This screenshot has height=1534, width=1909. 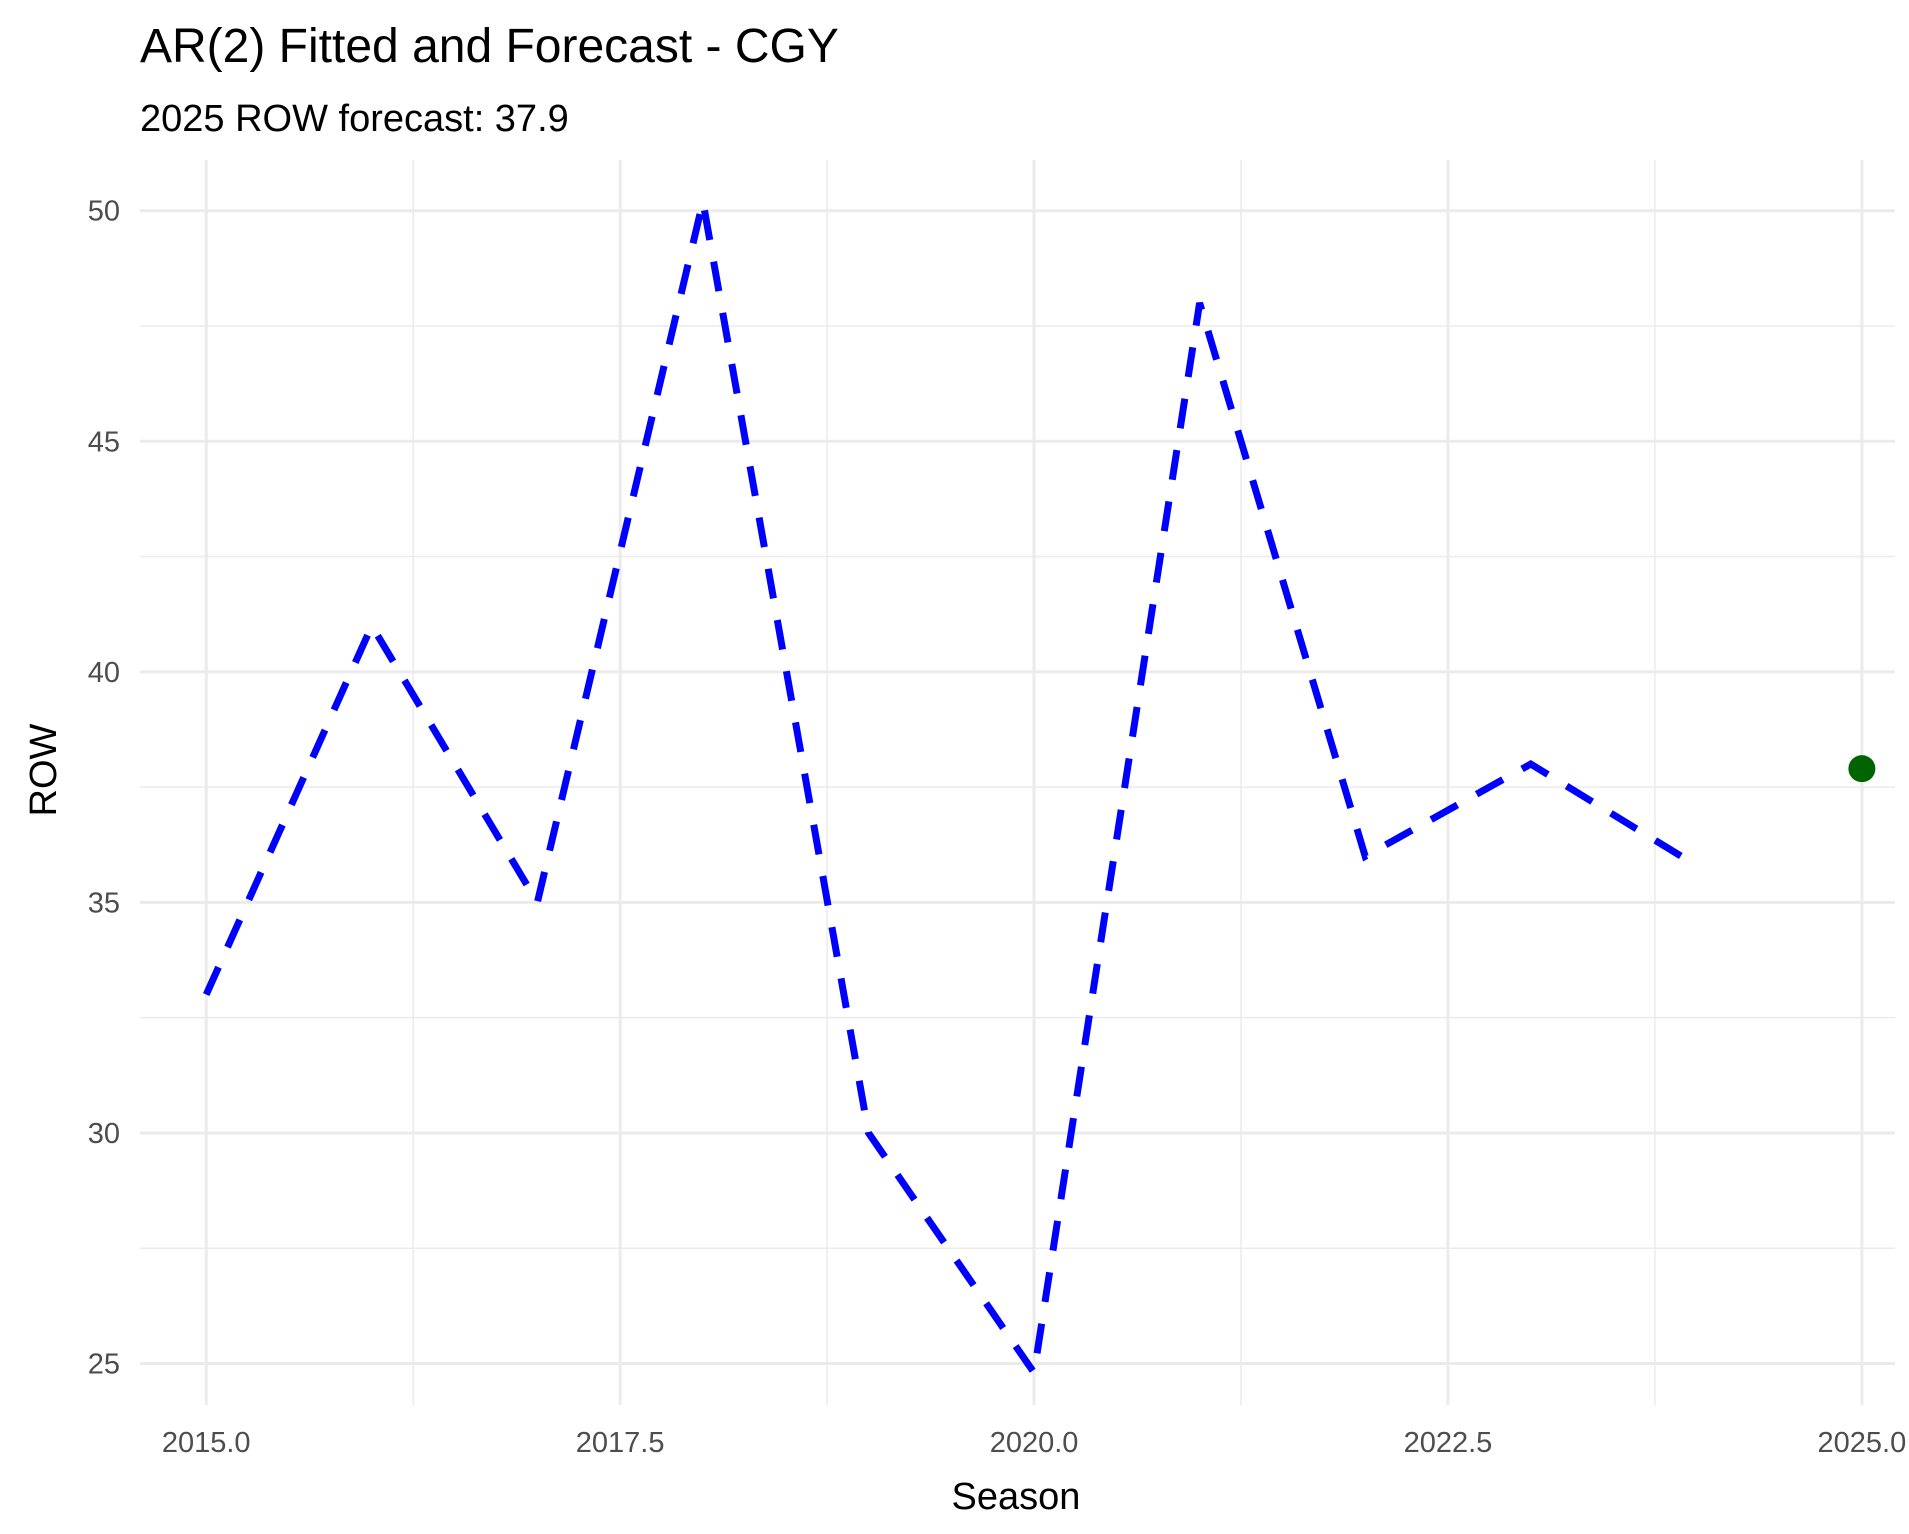 I want to click on y-tick-label: 45, so click(x=104, y=442).